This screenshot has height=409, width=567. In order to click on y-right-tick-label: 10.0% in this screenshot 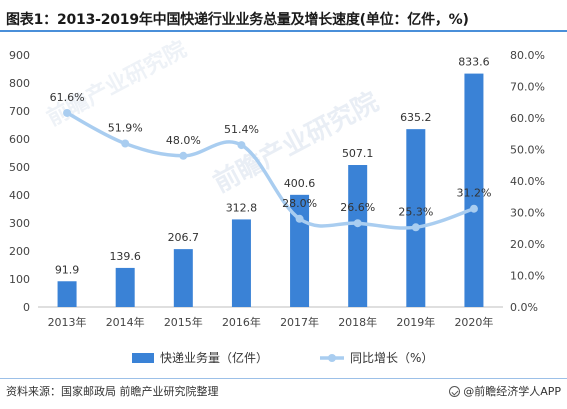, I will do `click(527, 276)`.